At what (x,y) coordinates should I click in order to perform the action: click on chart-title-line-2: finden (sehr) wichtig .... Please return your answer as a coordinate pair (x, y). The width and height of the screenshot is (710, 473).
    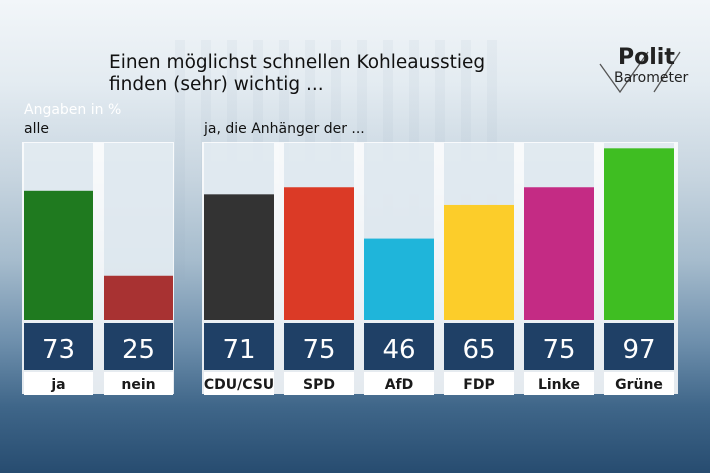
    Looking at the image, I should click on (216, 84).